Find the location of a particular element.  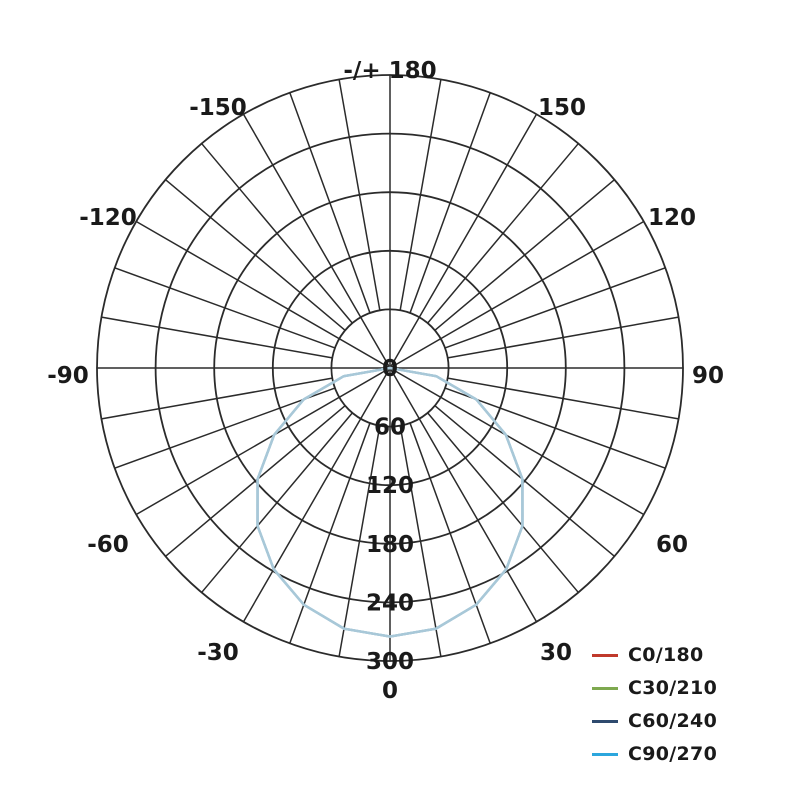

legend-label-c0-180: C0/180 is located at coordinates (666, 655).